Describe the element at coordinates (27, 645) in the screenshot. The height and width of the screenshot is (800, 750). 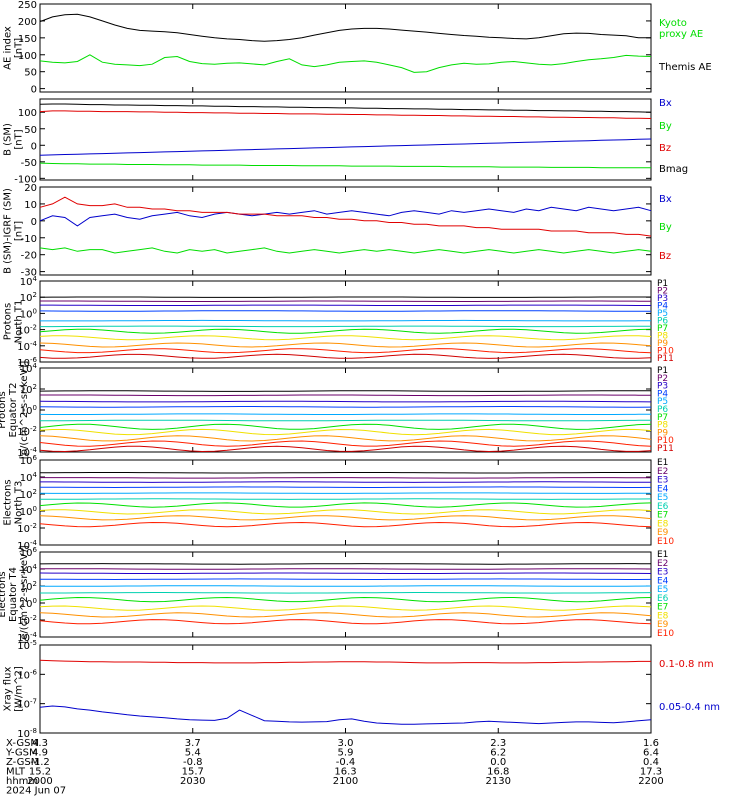
I see `y-tick-label: 10-5` at that location.